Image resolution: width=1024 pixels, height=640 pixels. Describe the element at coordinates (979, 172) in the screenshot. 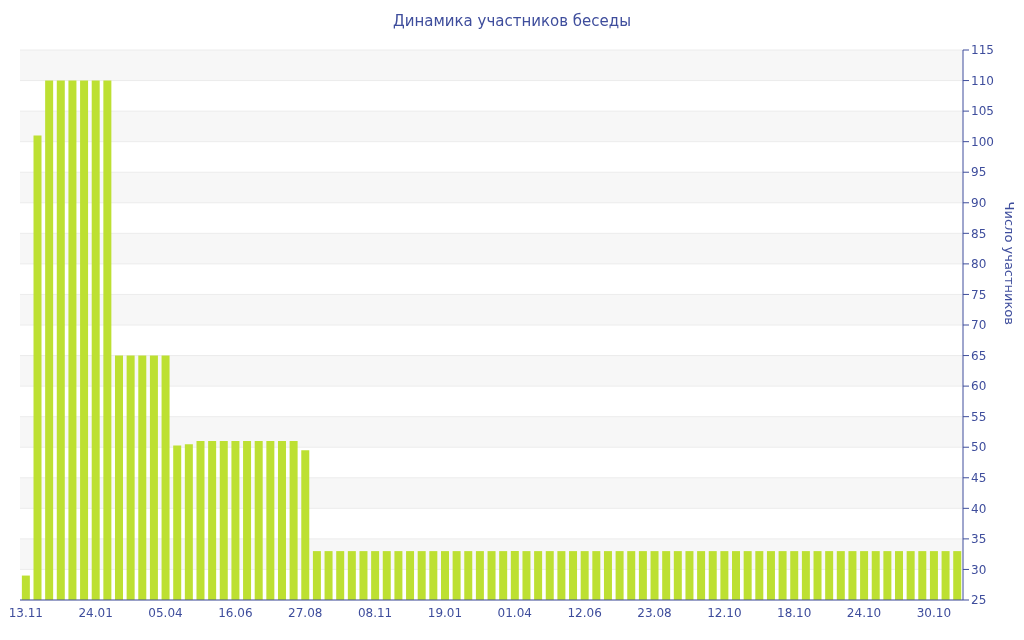

I see `y-tick-label: 95` at that location.